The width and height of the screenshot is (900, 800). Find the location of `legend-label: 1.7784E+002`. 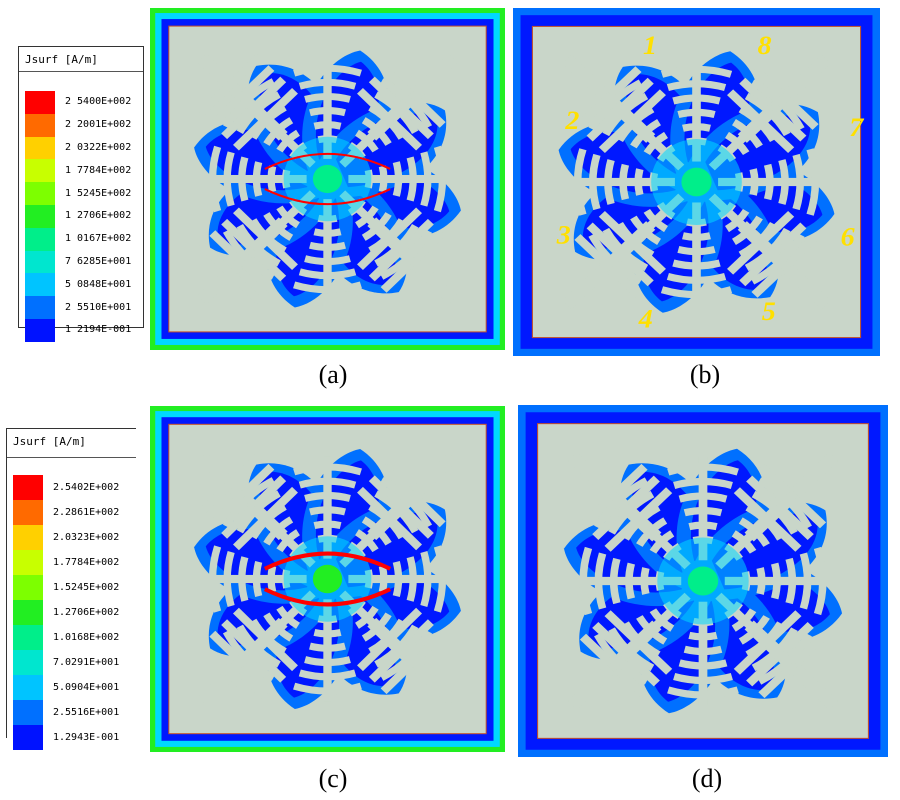

legend-label: 1.7784E+002 is located at coordinates (86, 562).